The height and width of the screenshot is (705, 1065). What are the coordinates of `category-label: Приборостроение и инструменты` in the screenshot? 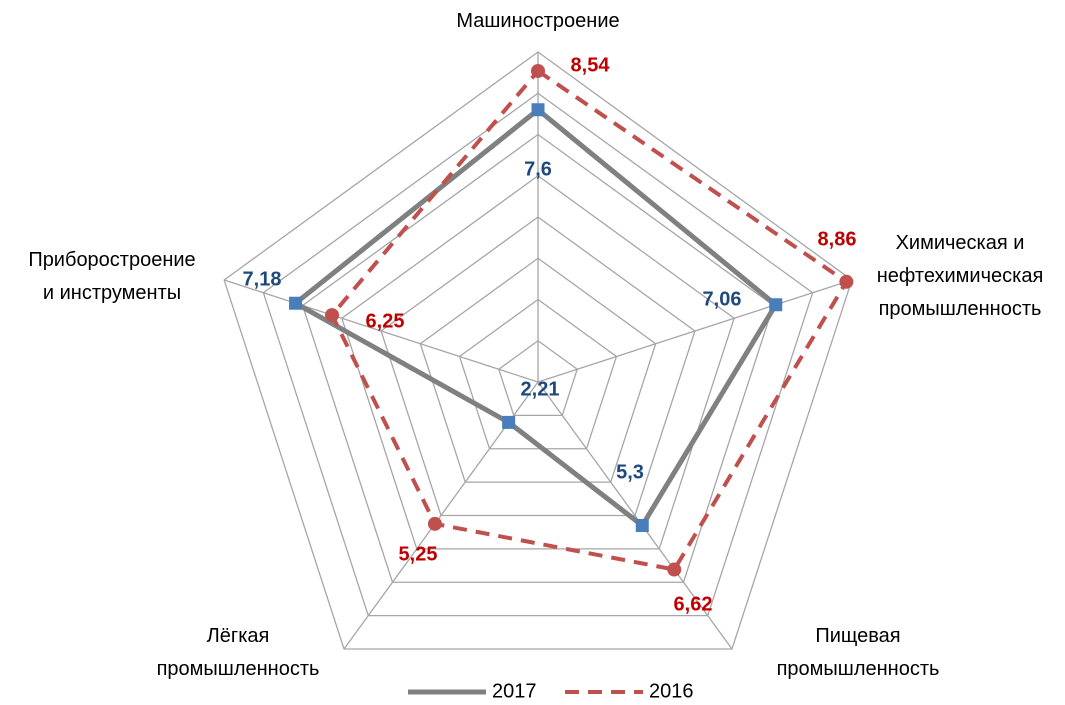 It's located at (112, 276).